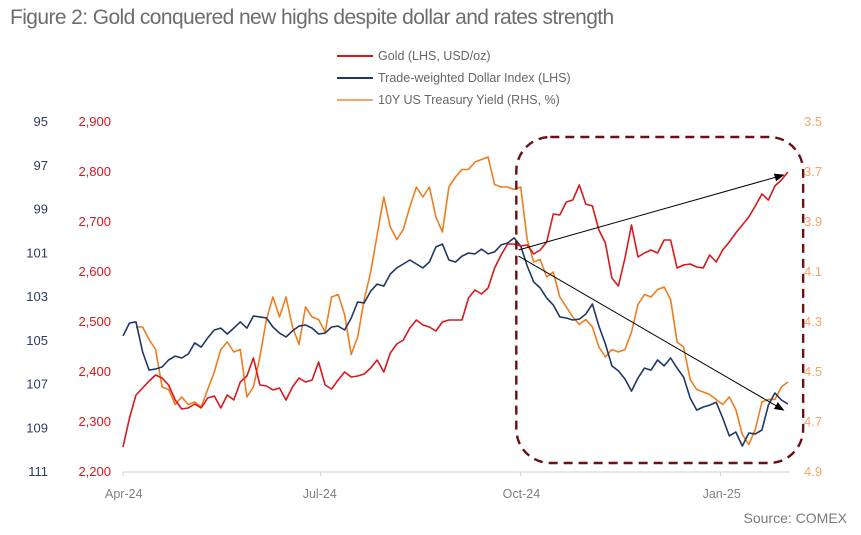 This screenshot has height=535, width=861. What do you see at coordinates (795, 518) in the screenshot?
I see `source-note: Source: COMEX` at bounding box center [795, 518].